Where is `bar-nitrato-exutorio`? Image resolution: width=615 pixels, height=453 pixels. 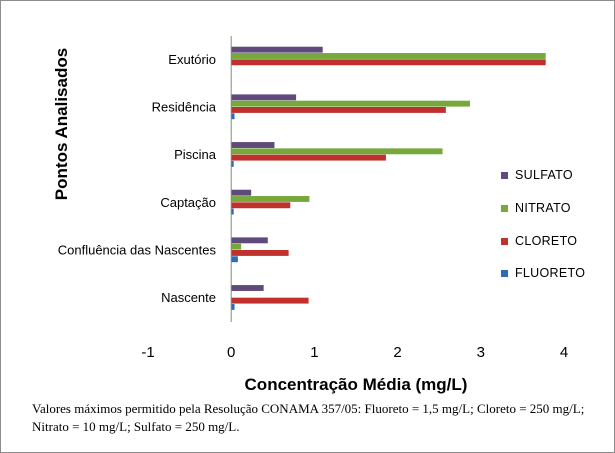 bar-nitrato-exutorio is located at coordinates (388, 56).